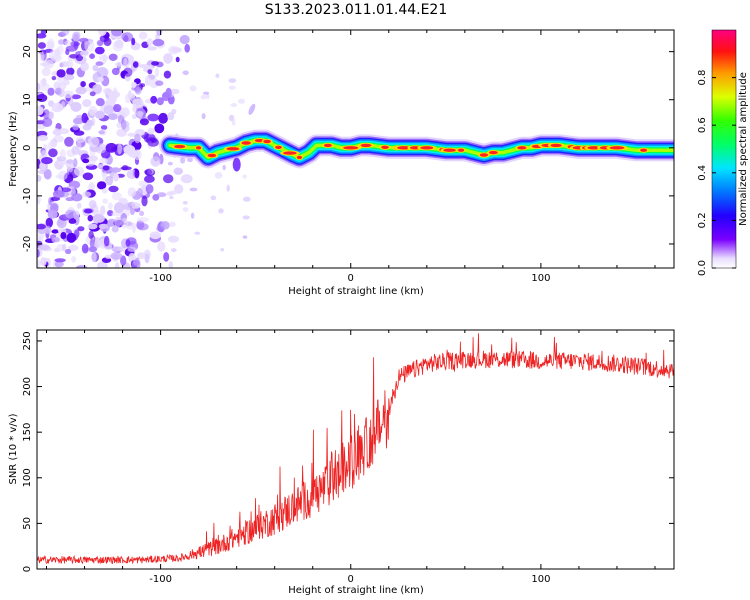 This screenshot has width=750, height=600. What do you see at coordinates (27, 432) in the screenshot?
I see `y-tick-label: 150` at bounding box center [27, 432].